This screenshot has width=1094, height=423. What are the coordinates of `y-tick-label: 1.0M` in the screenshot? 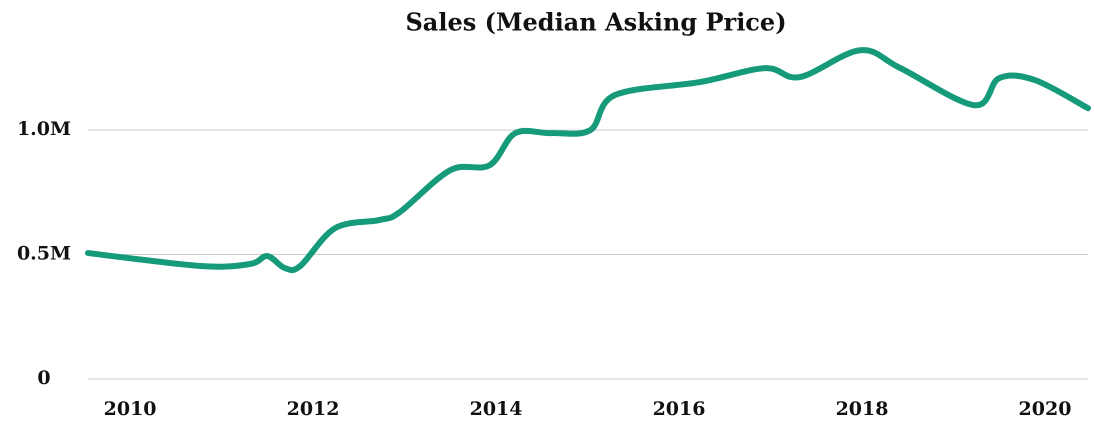 It's located at (44, 129).